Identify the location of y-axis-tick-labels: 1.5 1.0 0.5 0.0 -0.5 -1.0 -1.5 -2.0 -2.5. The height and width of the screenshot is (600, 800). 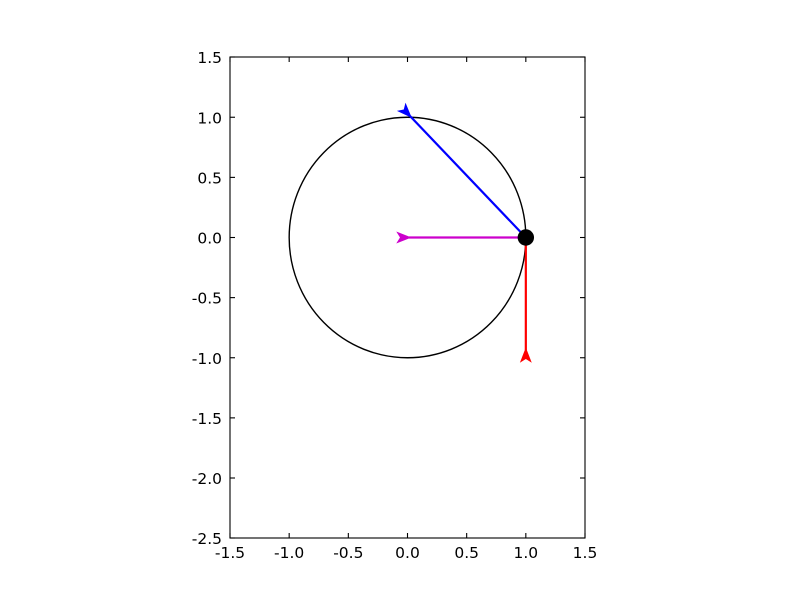
(207, 298).